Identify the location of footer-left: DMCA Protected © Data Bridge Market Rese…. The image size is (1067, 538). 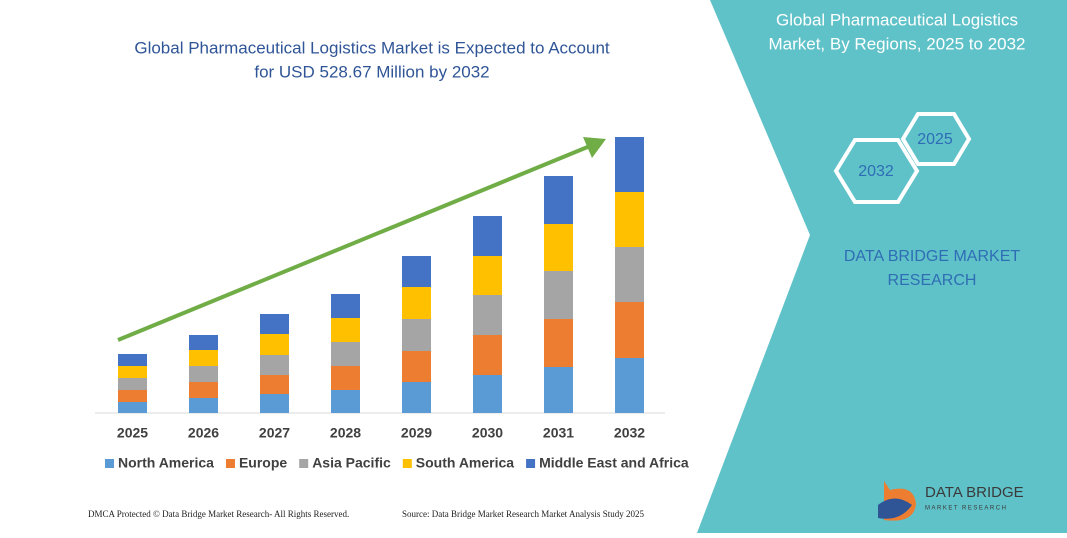
(218, 514).